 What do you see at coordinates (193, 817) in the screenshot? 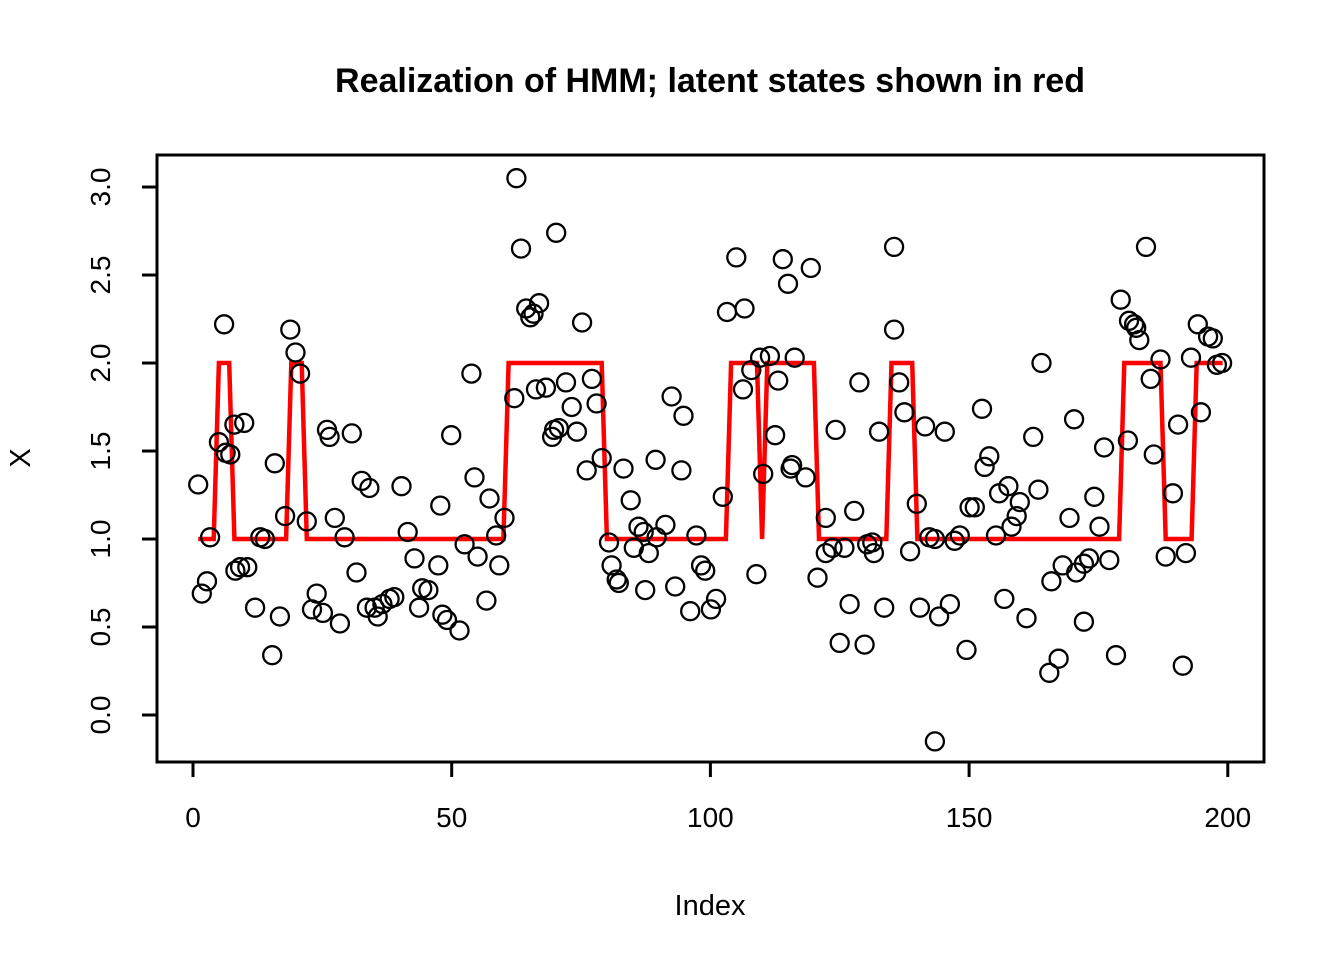
I see `x-tick-label: 0` at bounding box center [193, 817].